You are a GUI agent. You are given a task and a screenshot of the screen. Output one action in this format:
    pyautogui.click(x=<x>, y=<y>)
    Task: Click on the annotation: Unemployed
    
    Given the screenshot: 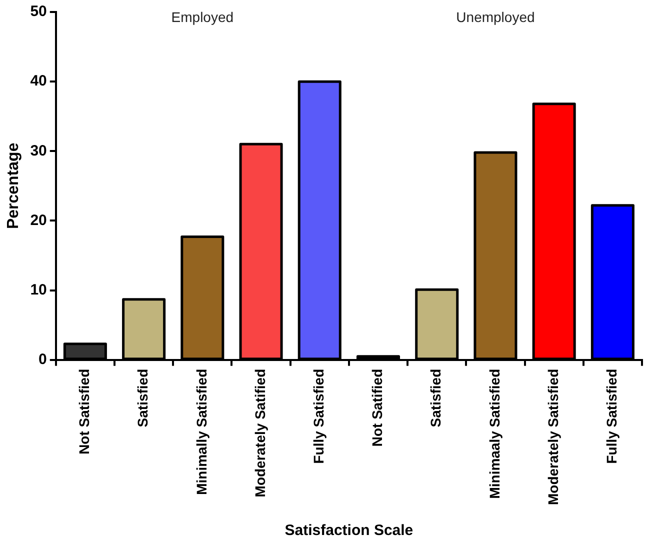 What is the action you would take?
    pyautogui.click(x=495, y=16)
    